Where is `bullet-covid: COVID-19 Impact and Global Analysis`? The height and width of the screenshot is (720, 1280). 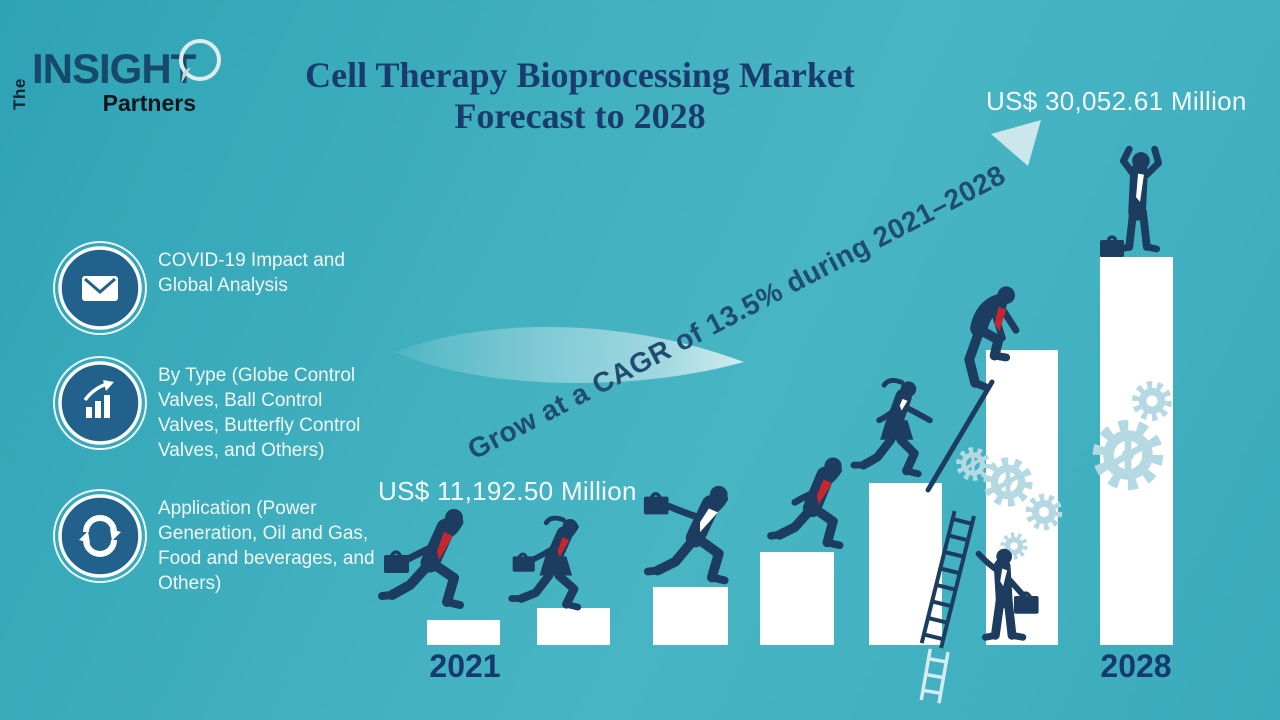
bullet-covid: COVID-19 Impact and Global Analysis is located at coordinates (217, 288).